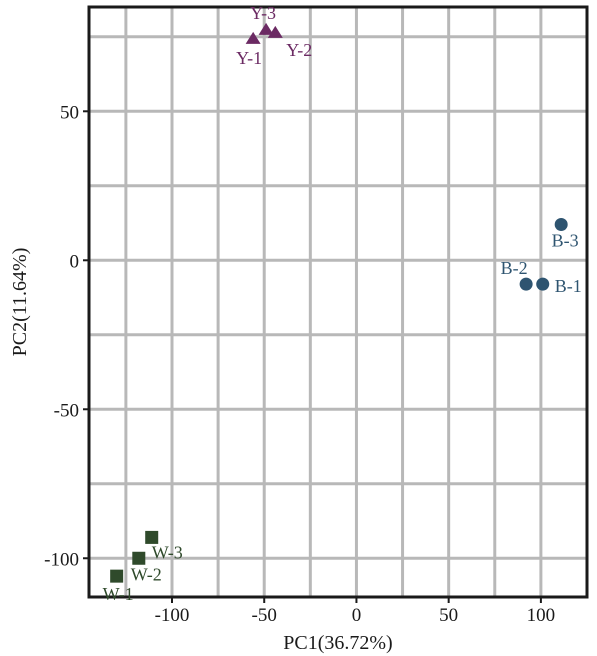 Image resolution: width=597 pixels, height=656 pixels. I want to click on y-tick-label: 50, so click(69, 112).